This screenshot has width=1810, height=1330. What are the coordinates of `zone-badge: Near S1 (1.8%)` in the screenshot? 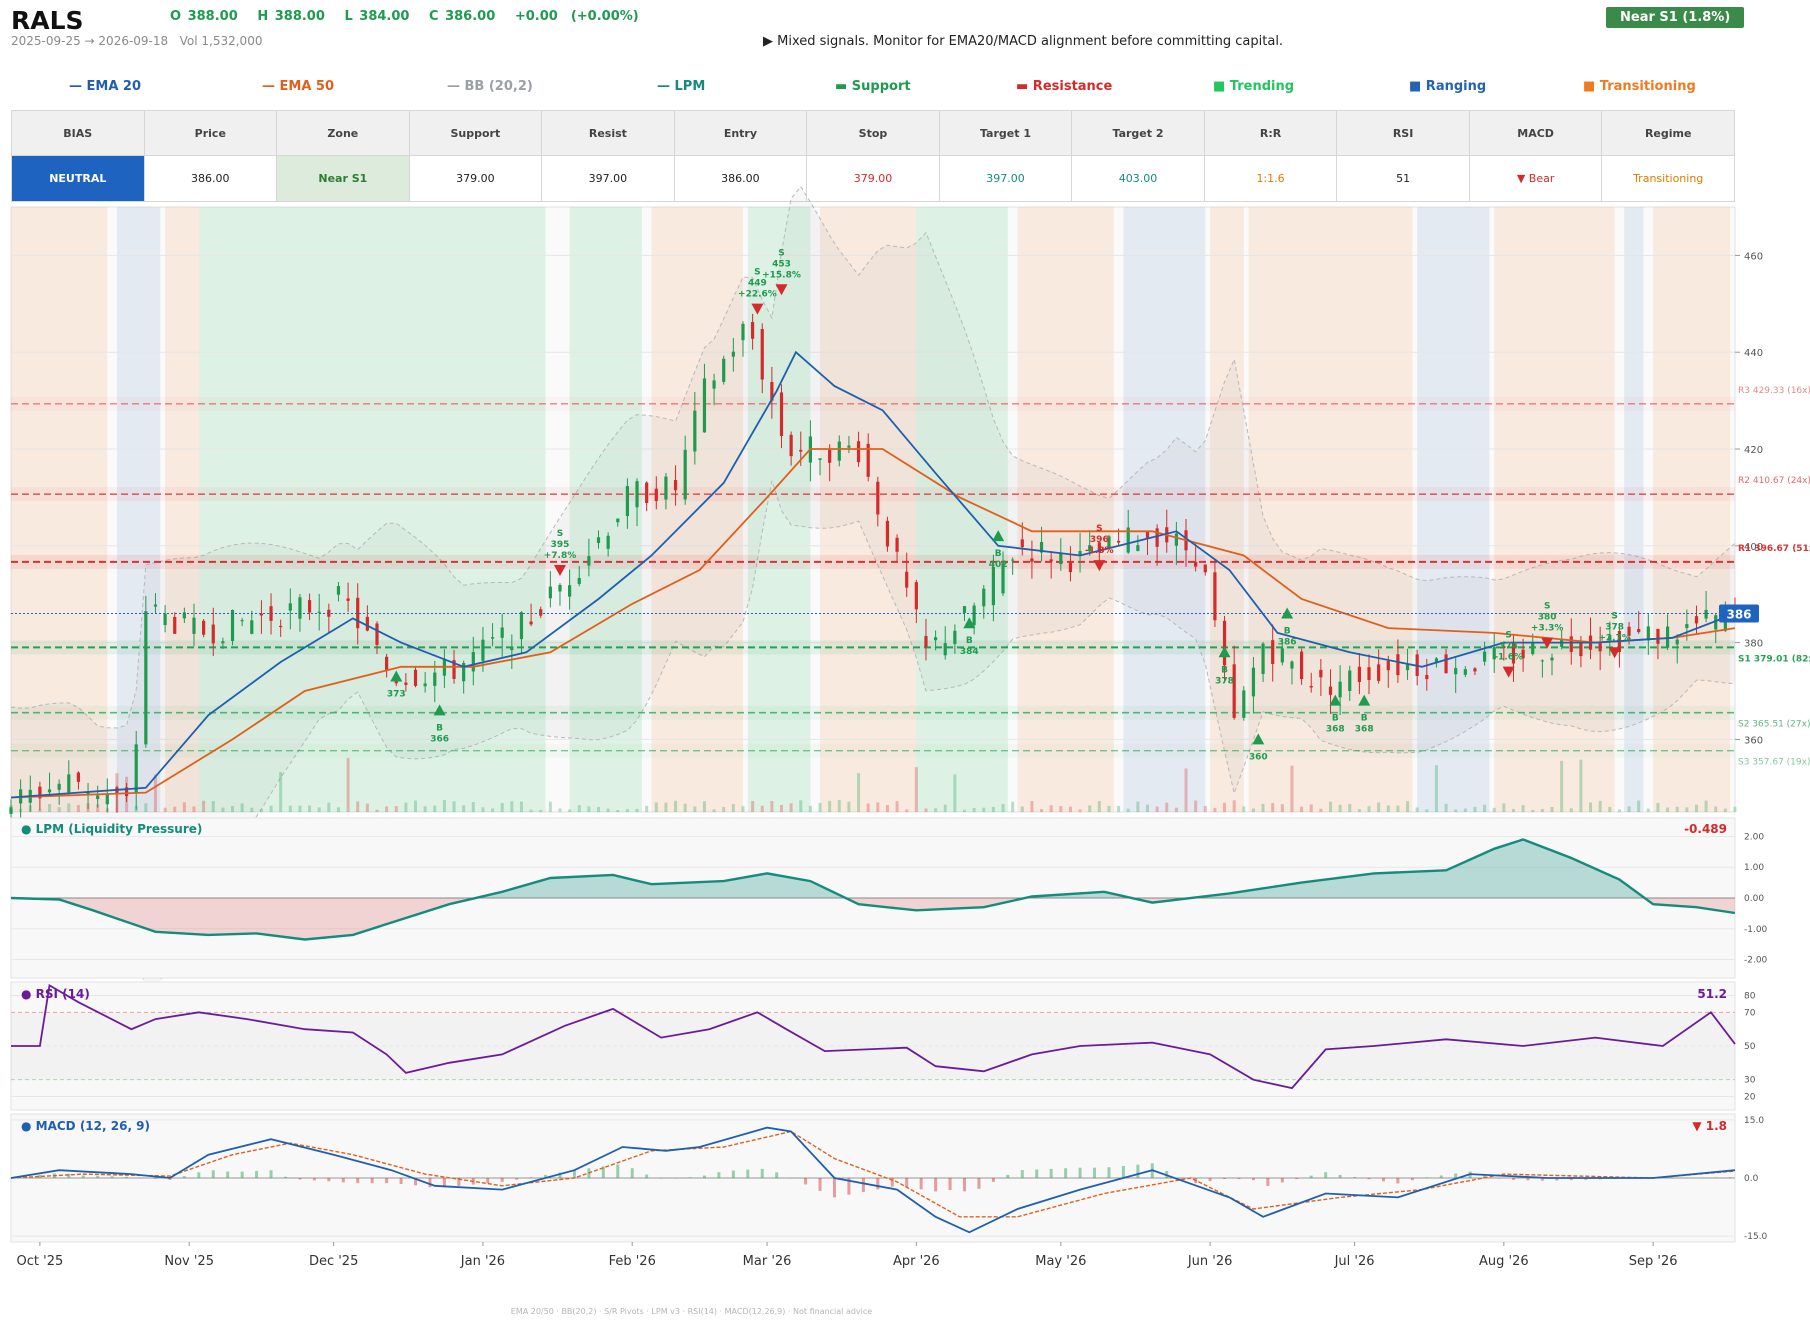 It's located at (1675, 17).